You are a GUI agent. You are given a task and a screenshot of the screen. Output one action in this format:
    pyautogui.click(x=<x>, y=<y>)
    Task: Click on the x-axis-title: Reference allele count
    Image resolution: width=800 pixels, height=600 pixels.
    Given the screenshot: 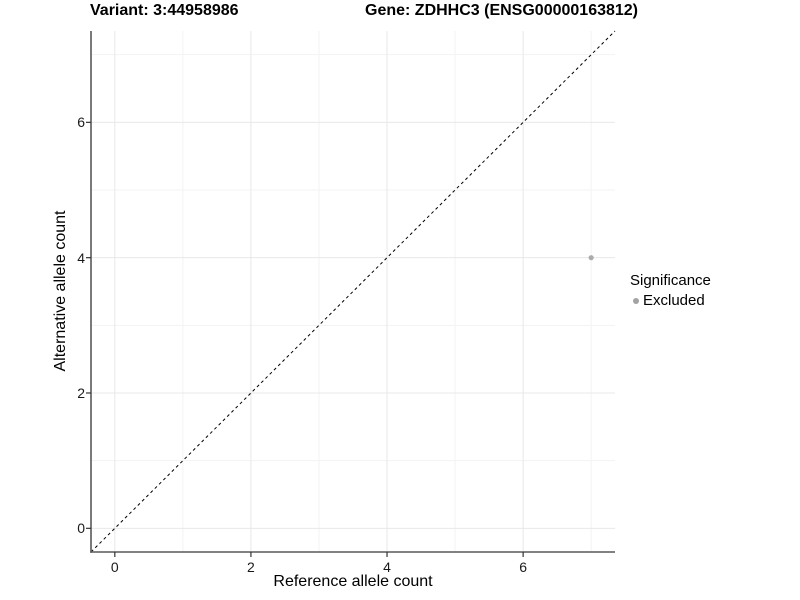 What is the action you would take?
    pyautogui.click(x=353, y=581)
    